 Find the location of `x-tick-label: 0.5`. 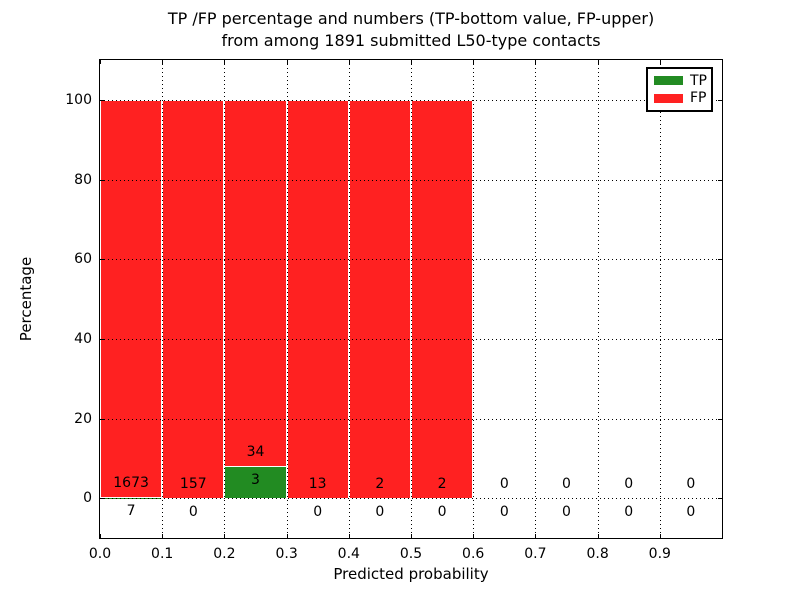

x-tick-label: 0.5 is located at coordinates (411, 554).